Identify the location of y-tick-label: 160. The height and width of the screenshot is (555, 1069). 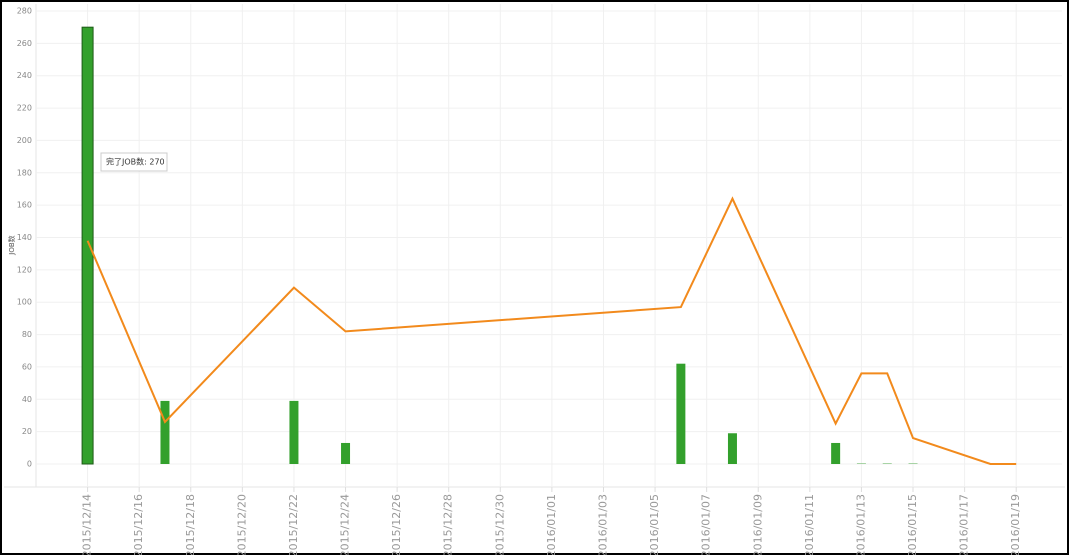
(24, 205).